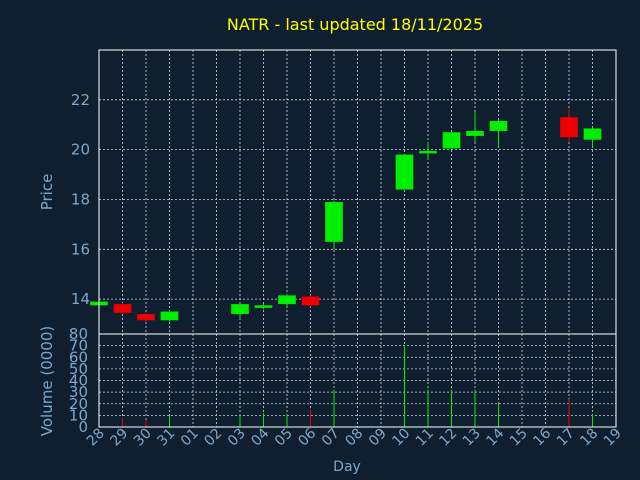  Describe the element at coordinates (47, 381) in the screenshot. I see `volume-axis-label: Volume (0000)` at that location.